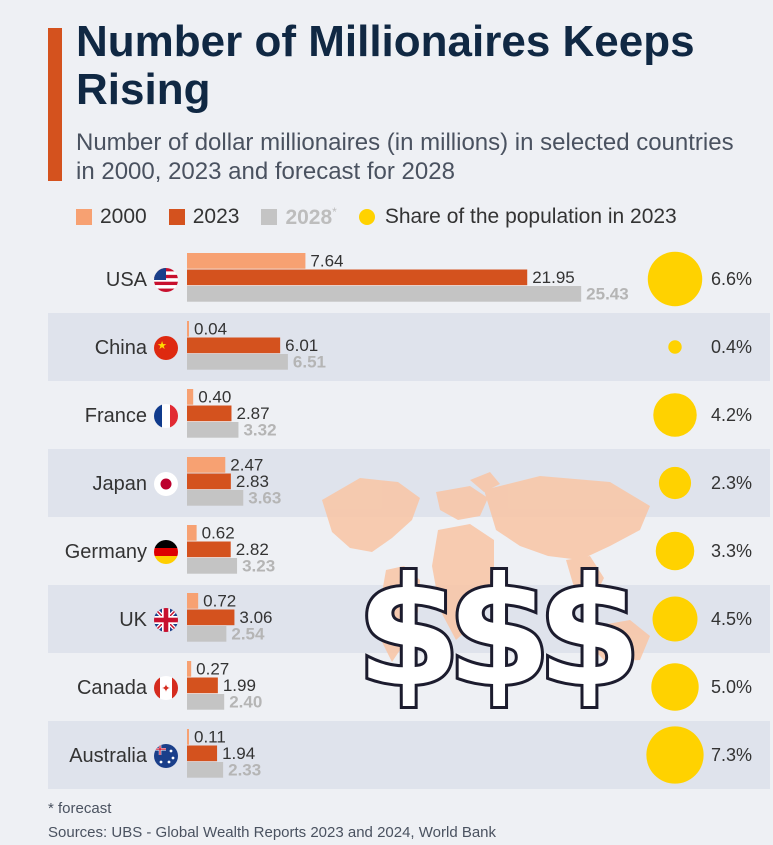  What do you see at coordinates (248, 634) in the screenshot?
I see `data-label-2028-uk: 2.54` at bounding box center [248, 634].